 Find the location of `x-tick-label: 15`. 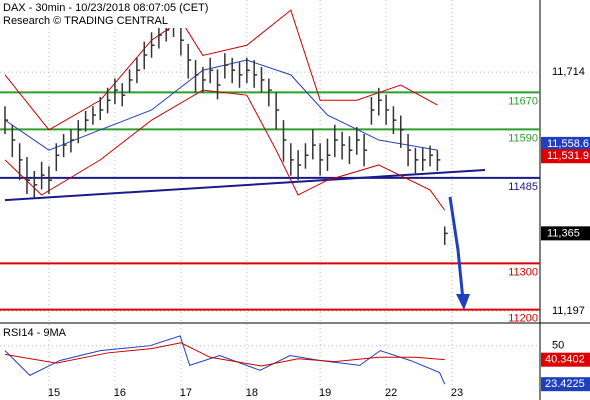

x-tick-label: 15 is located at coordinates (54, 393).